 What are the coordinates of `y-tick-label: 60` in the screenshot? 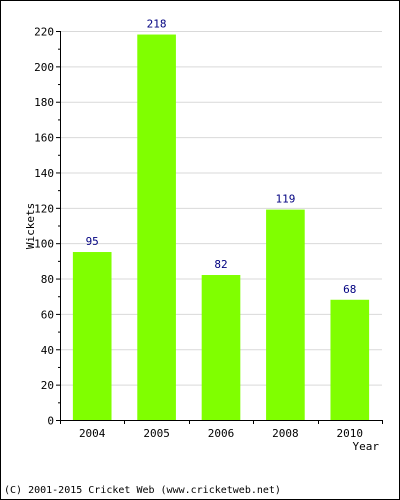 It's located at (47, 314).